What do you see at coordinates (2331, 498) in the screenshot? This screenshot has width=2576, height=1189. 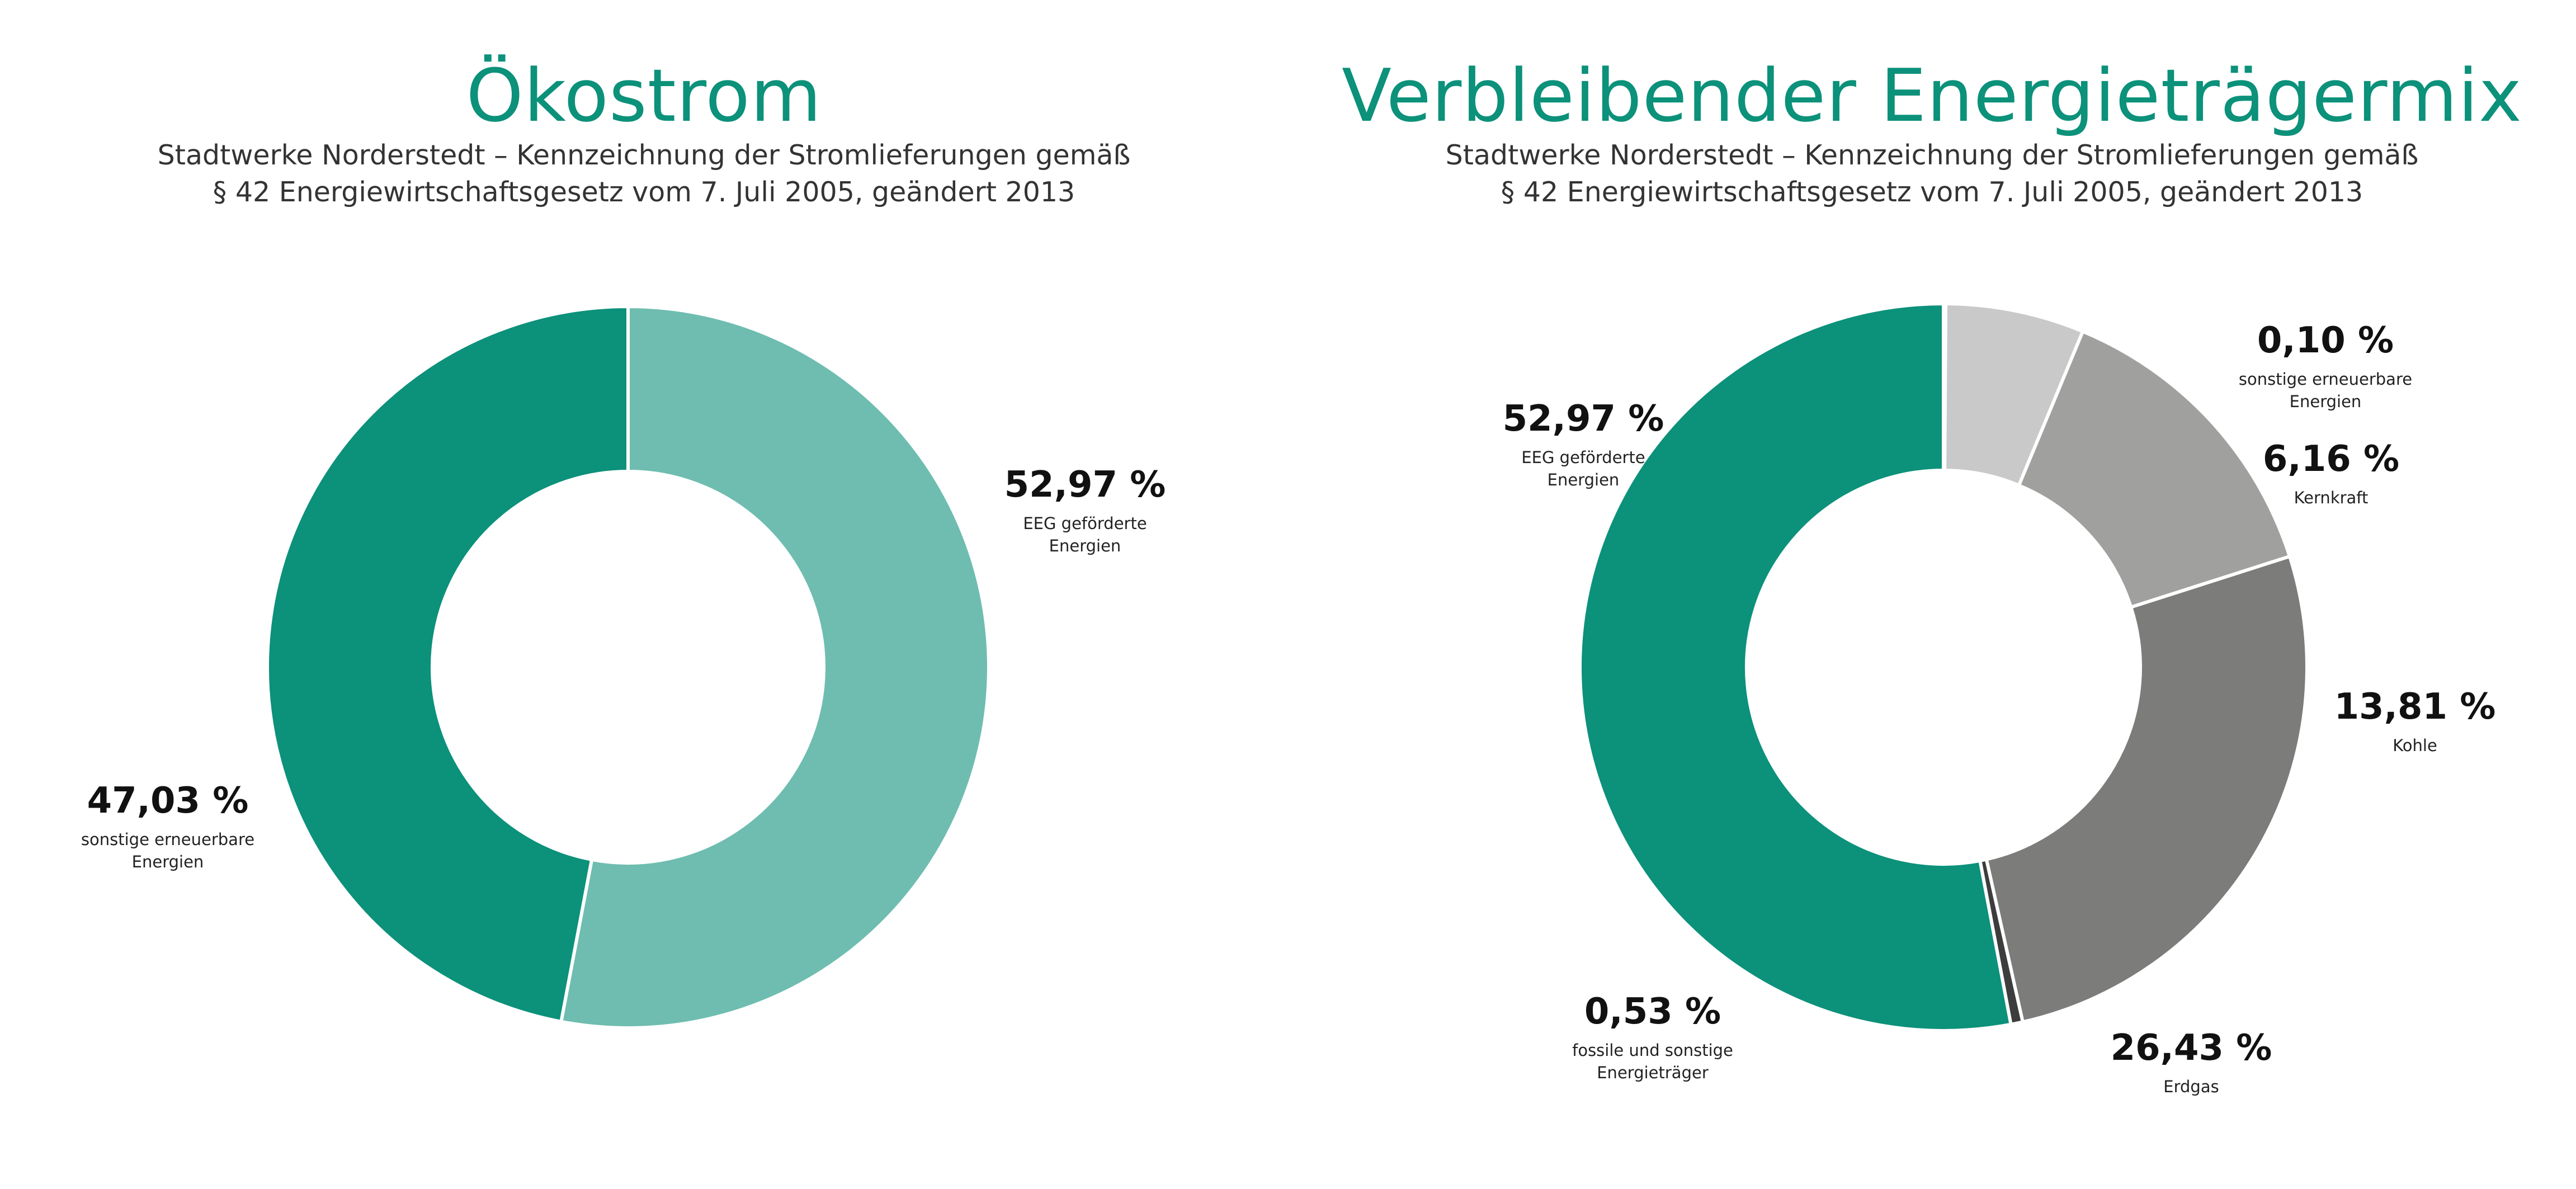 I see `slice-category-label: Kernkraft` at bounding box center [2331, 498].